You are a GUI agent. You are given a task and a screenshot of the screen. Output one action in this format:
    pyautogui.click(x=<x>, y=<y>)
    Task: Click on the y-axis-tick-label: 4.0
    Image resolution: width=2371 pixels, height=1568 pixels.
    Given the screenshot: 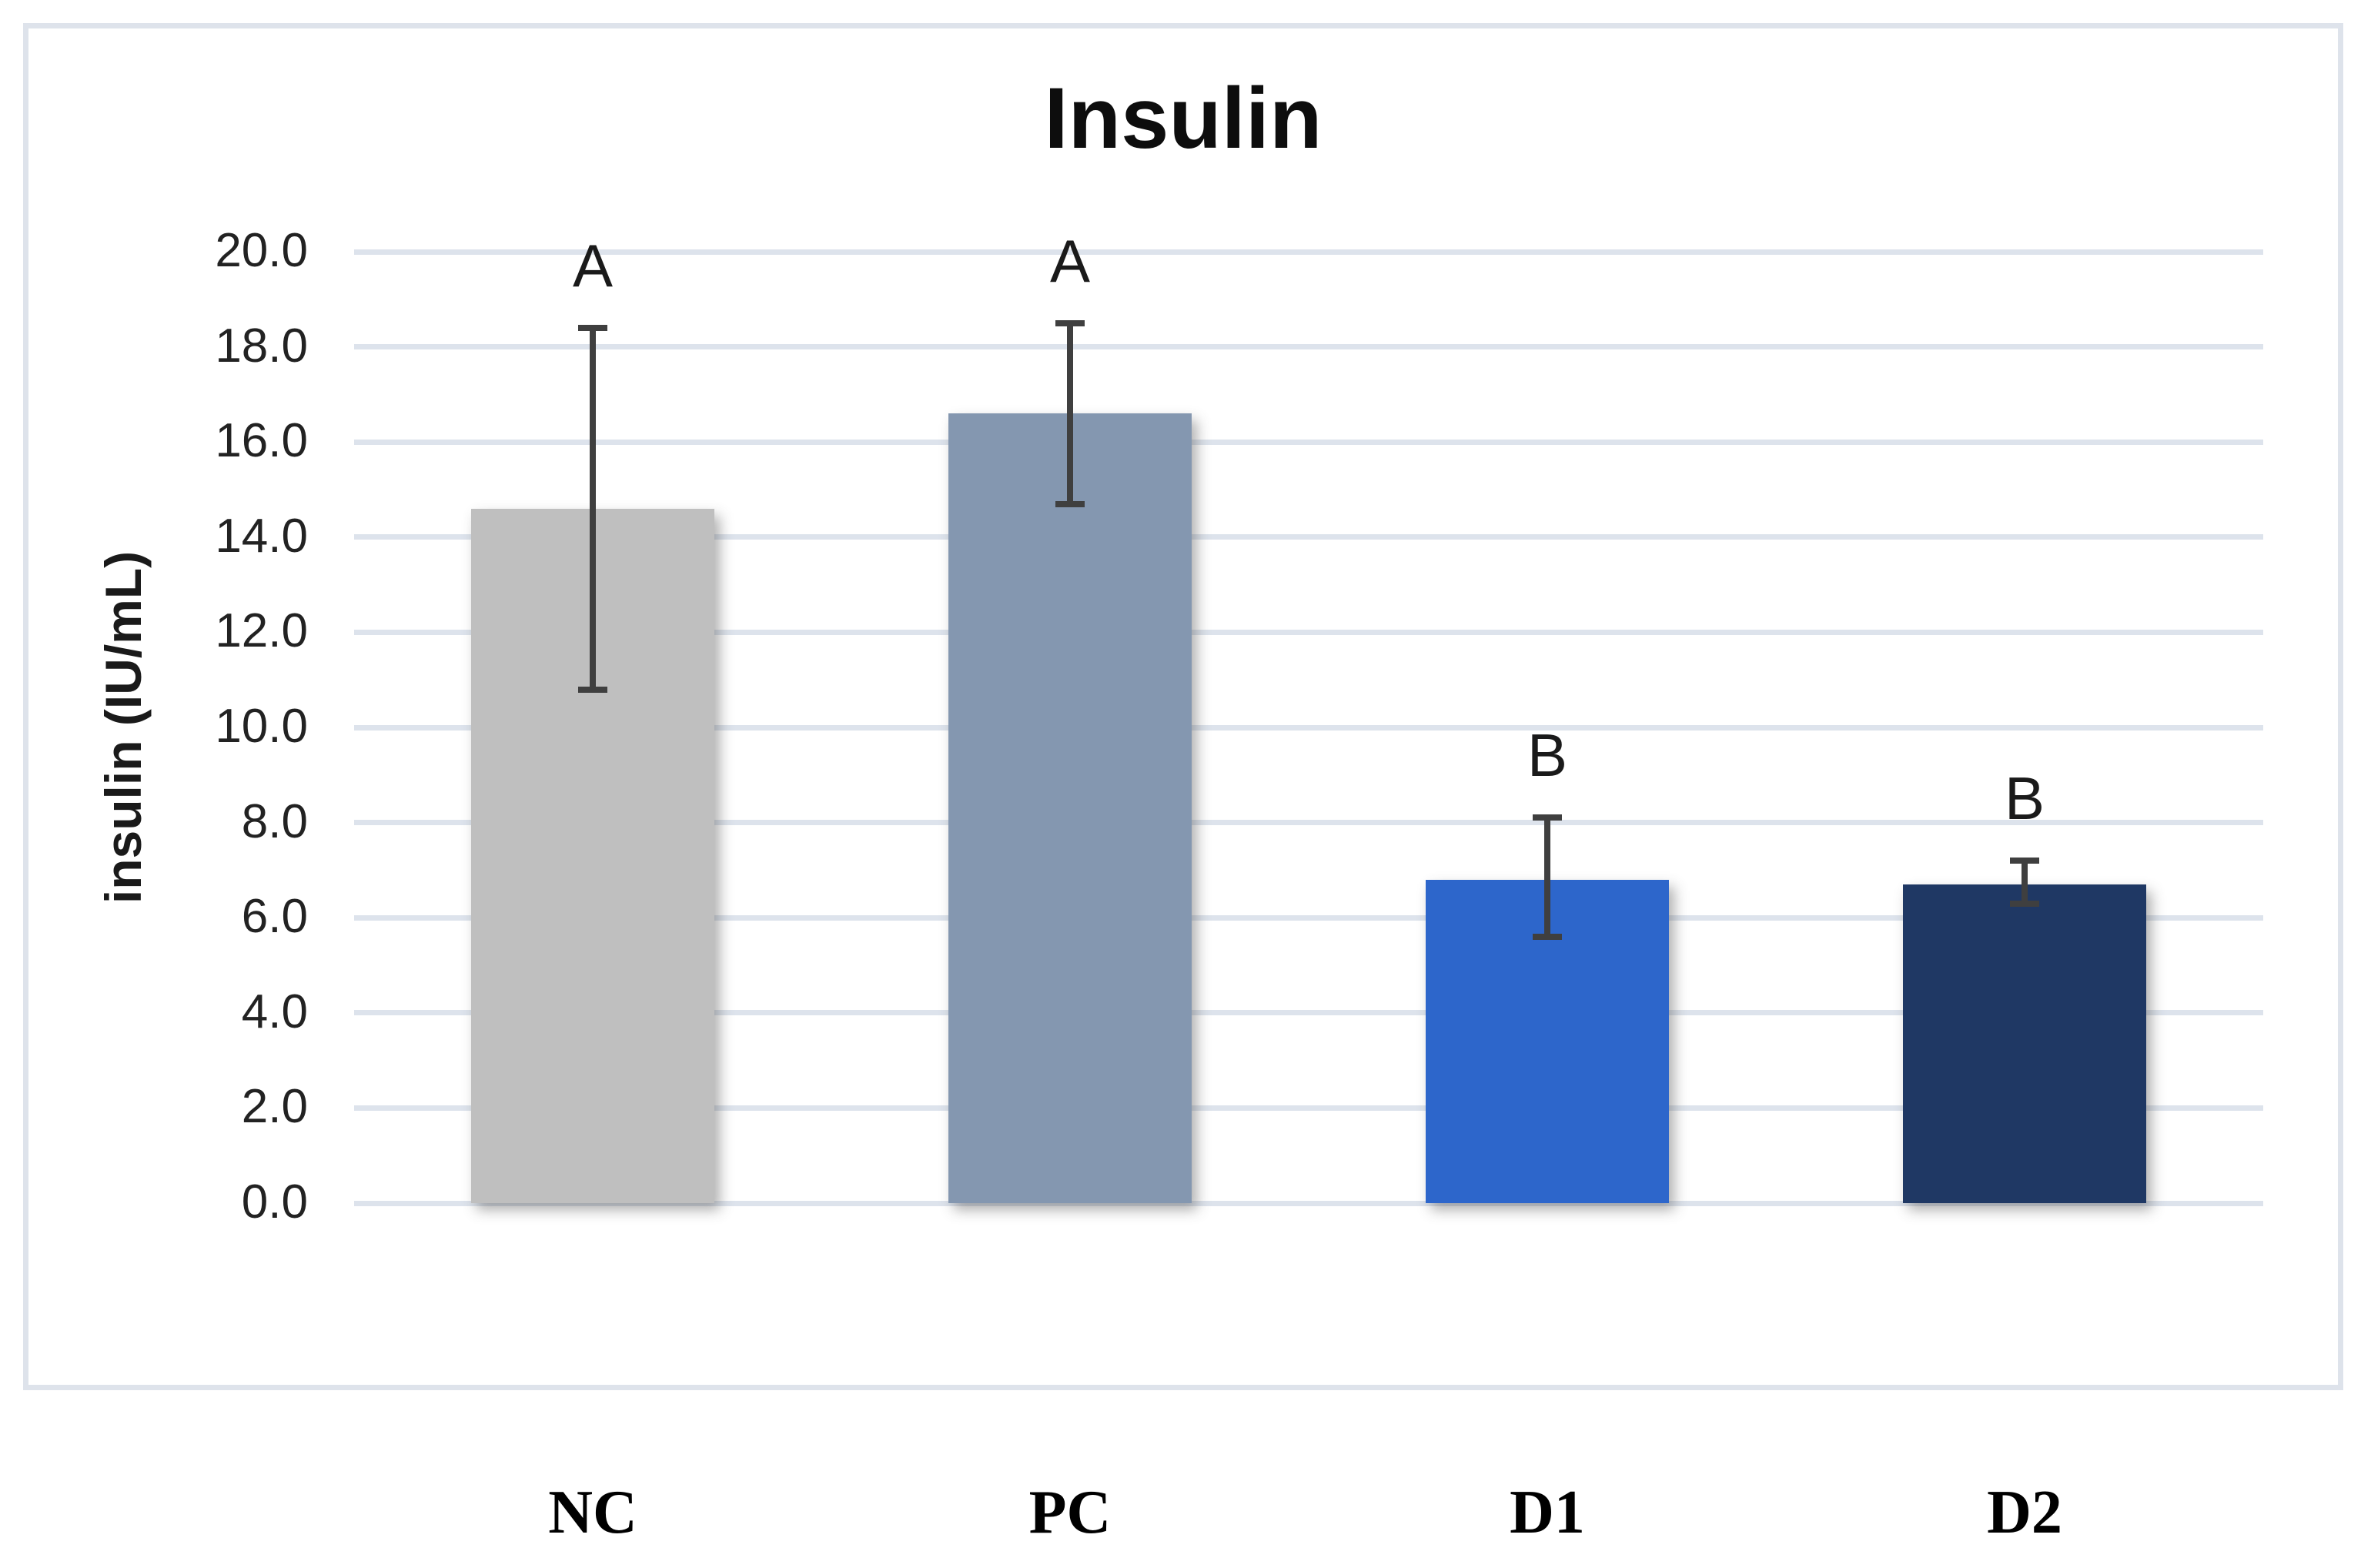 What is the action you would take?
    pyautogui.click(x=274, y=1011)
    